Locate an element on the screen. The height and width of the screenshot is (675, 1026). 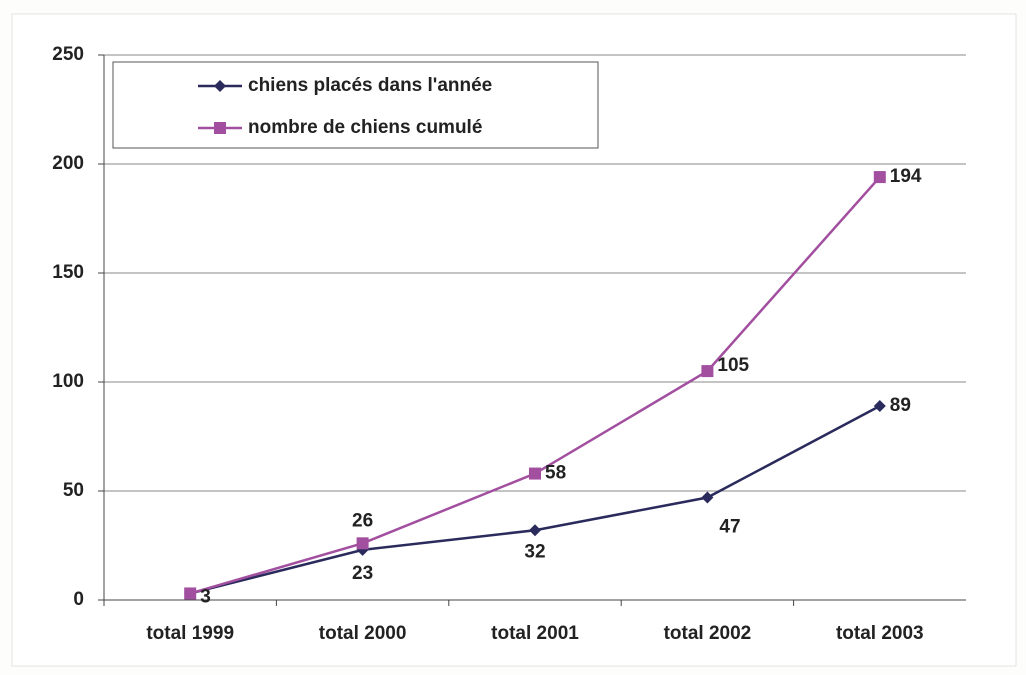
y-tick-label: 50 is located at coordinates (73, 490).